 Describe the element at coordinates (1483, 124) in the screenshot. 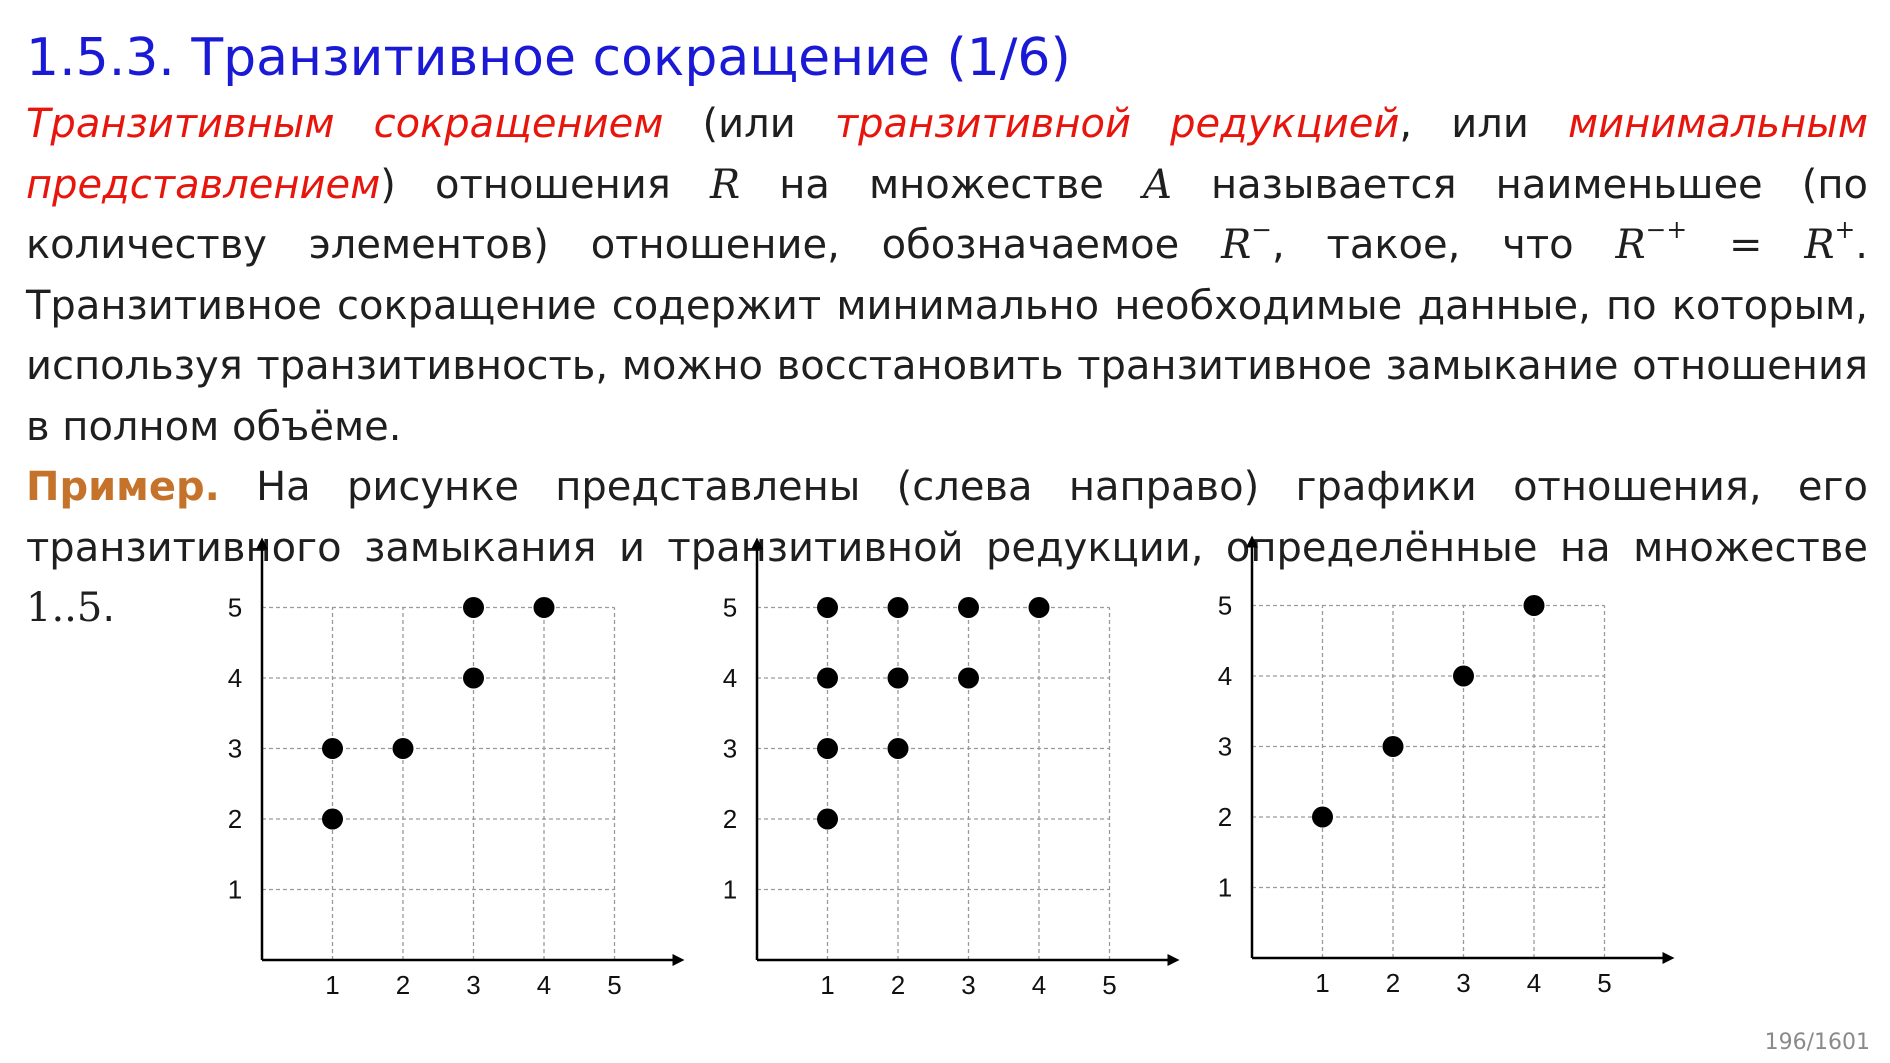

I see `text-span: , или` at that location.